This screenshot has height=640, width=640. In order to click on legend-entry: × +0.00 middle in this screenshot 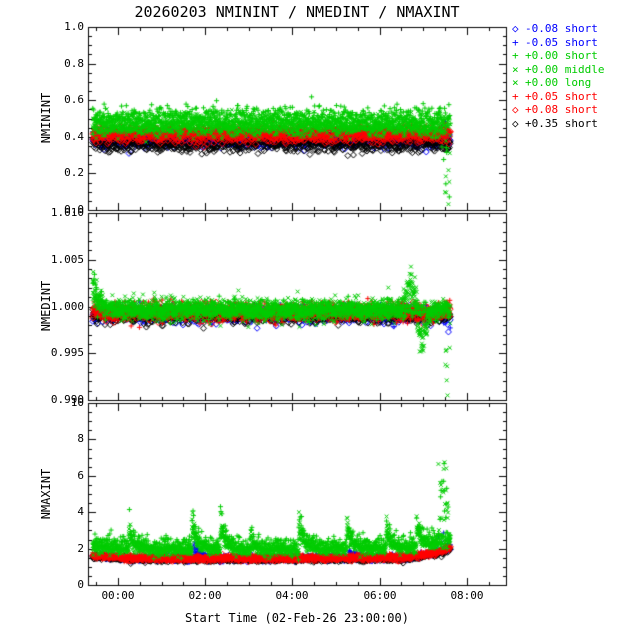, I will do `click(558, 70)`.